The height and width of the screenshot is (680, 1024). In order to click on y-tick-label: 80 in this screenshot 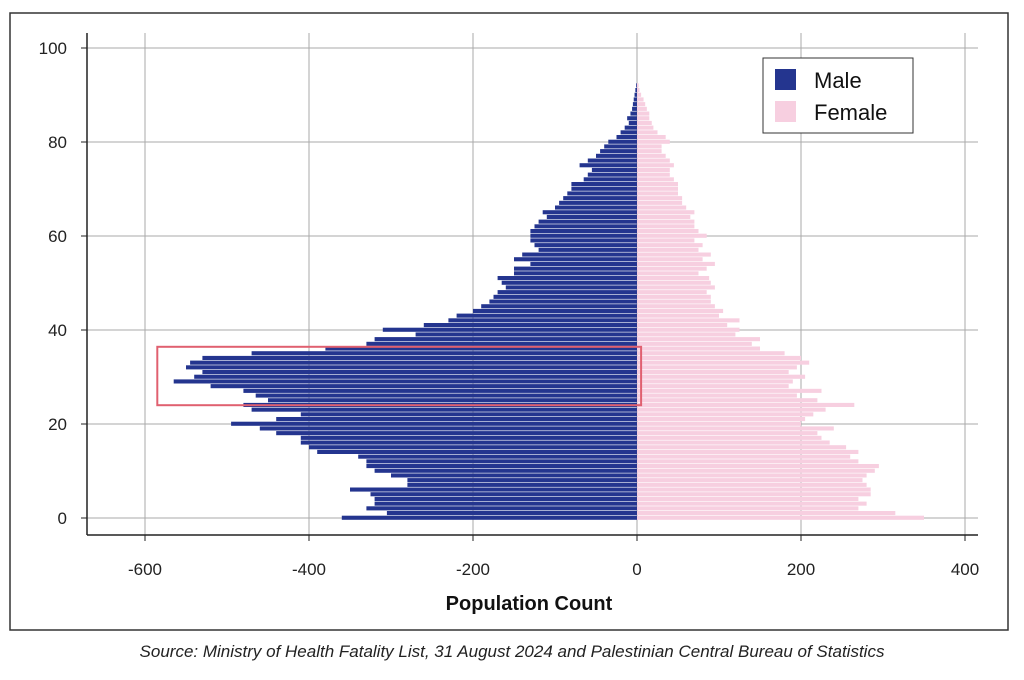, I will do `click(57, 142)`.